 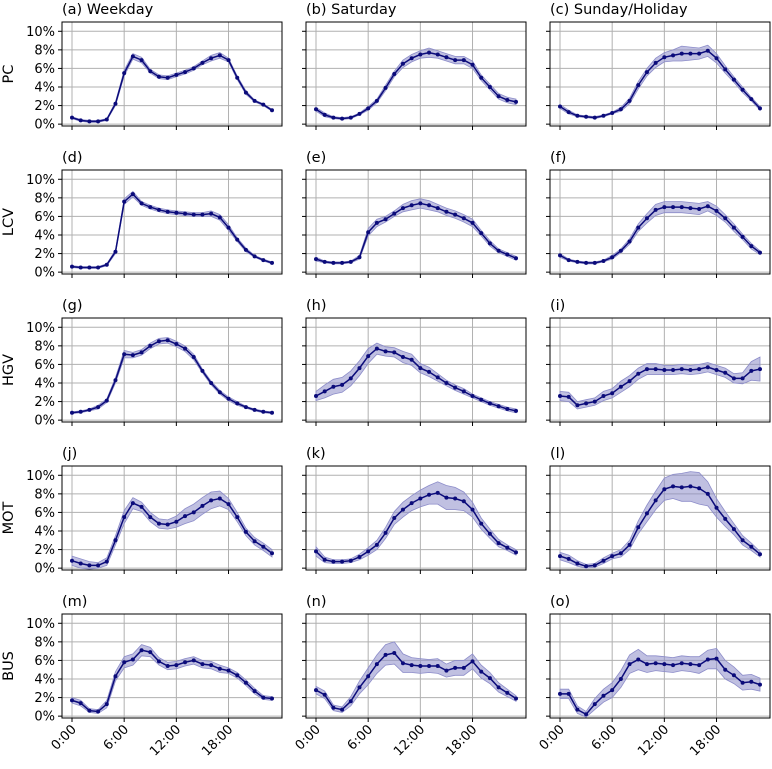 I want to click on panel: (e), so click(x=414, y=214).